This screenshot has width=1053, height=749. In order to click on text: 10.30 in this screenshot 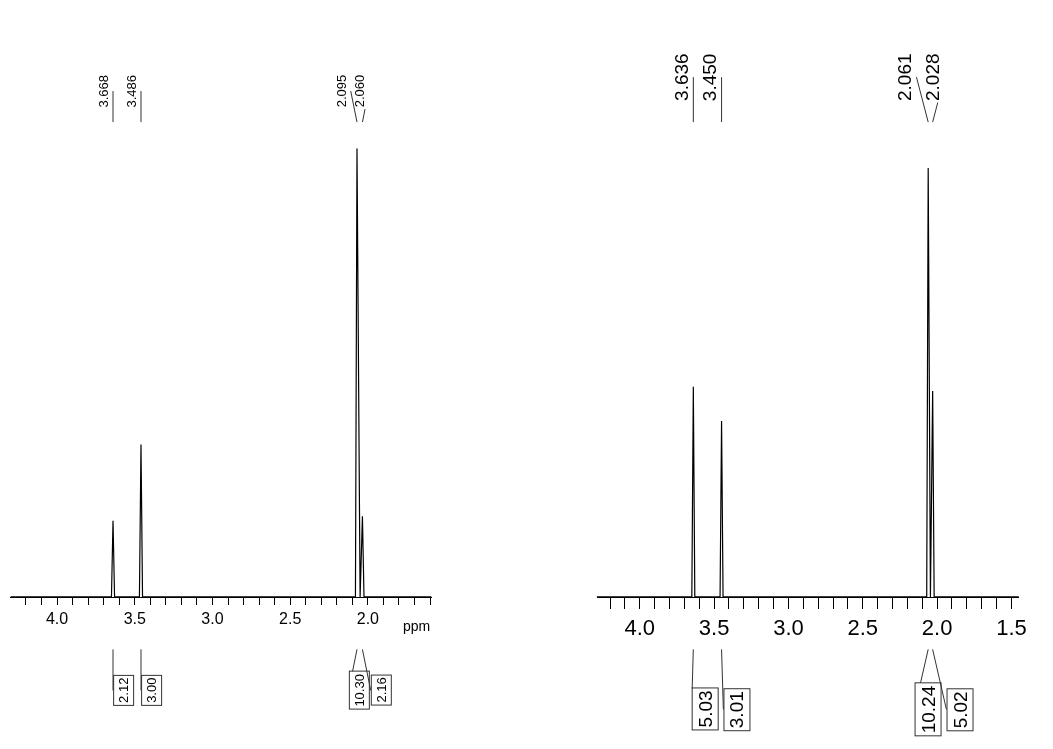, I will do `click(359, 690)`.